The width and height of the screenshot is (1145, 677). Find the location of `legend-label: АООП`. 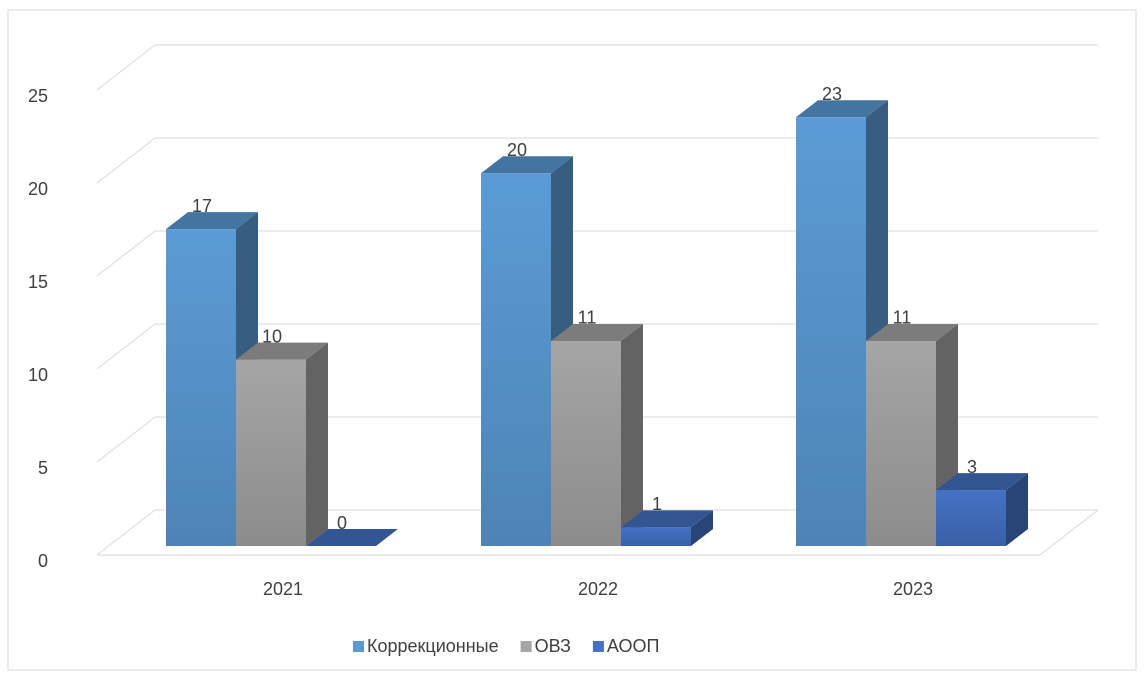

legend-label: АООП is located at coordinates (633, 646).